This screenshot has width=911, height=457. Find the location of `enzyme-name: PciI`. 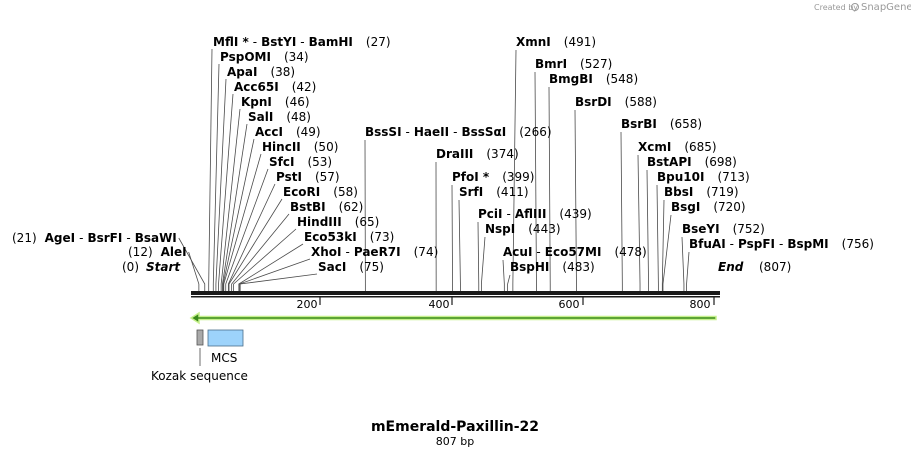

enzyme-name: PciI is located at coordinates (490, 214).